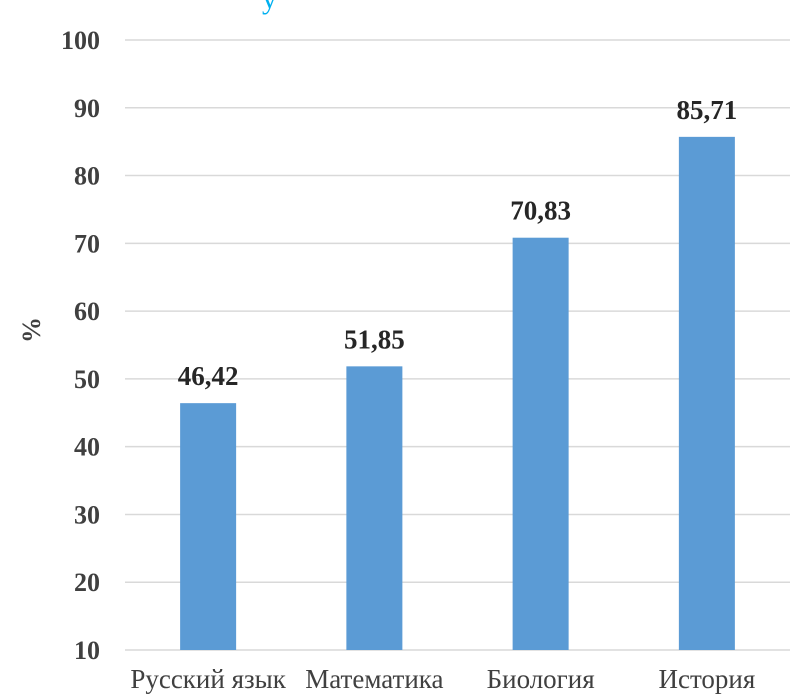 The height and width of the screenshot is (697, 803). I want to click on data-label: 70,83, so click(540, 211).